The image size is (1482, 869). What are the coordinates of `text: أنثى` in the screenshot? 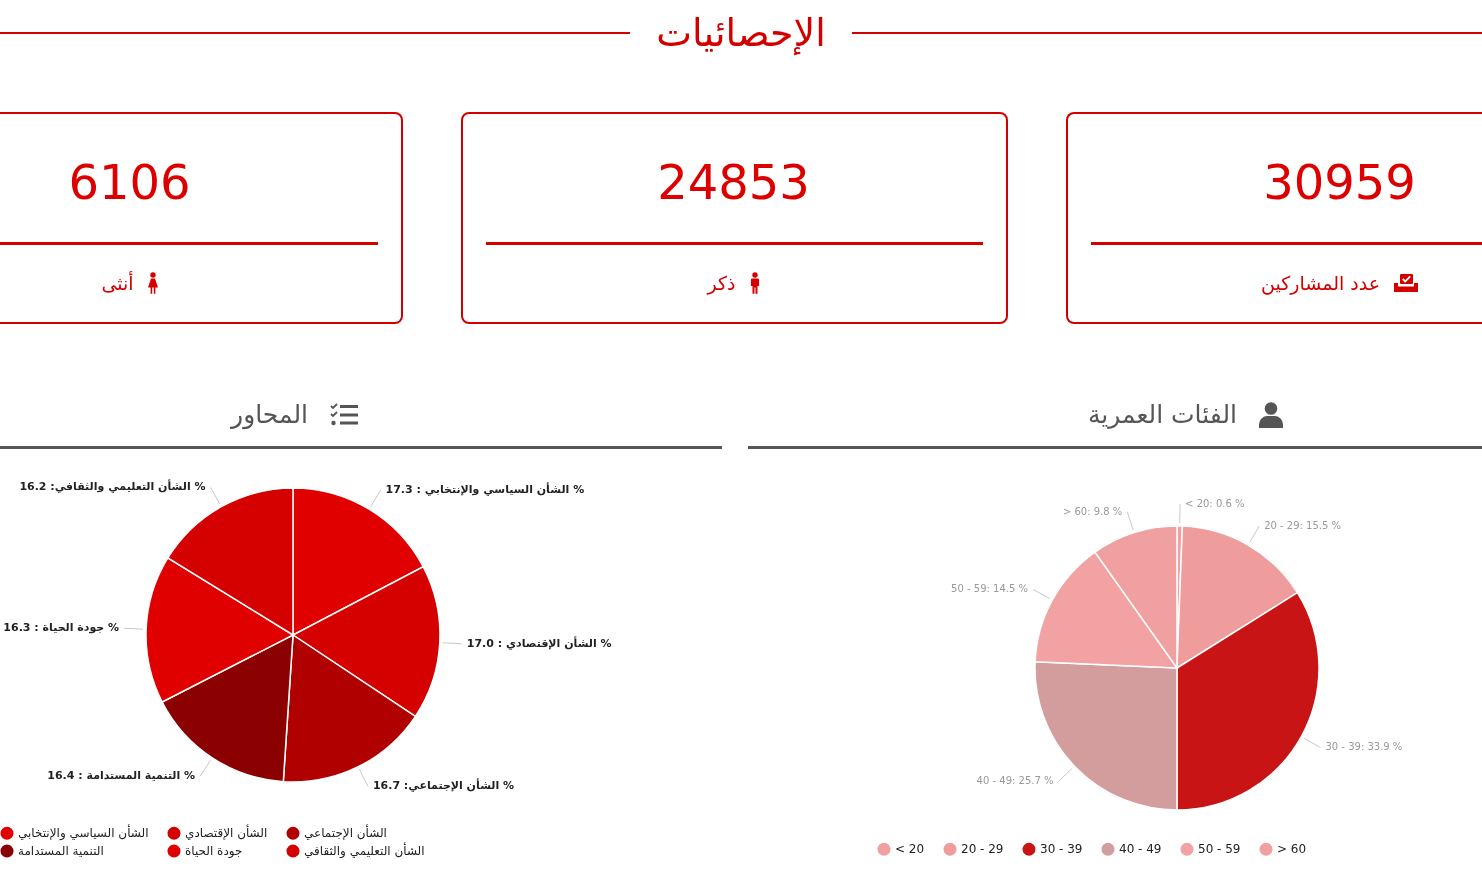 It's located at (117, 283).